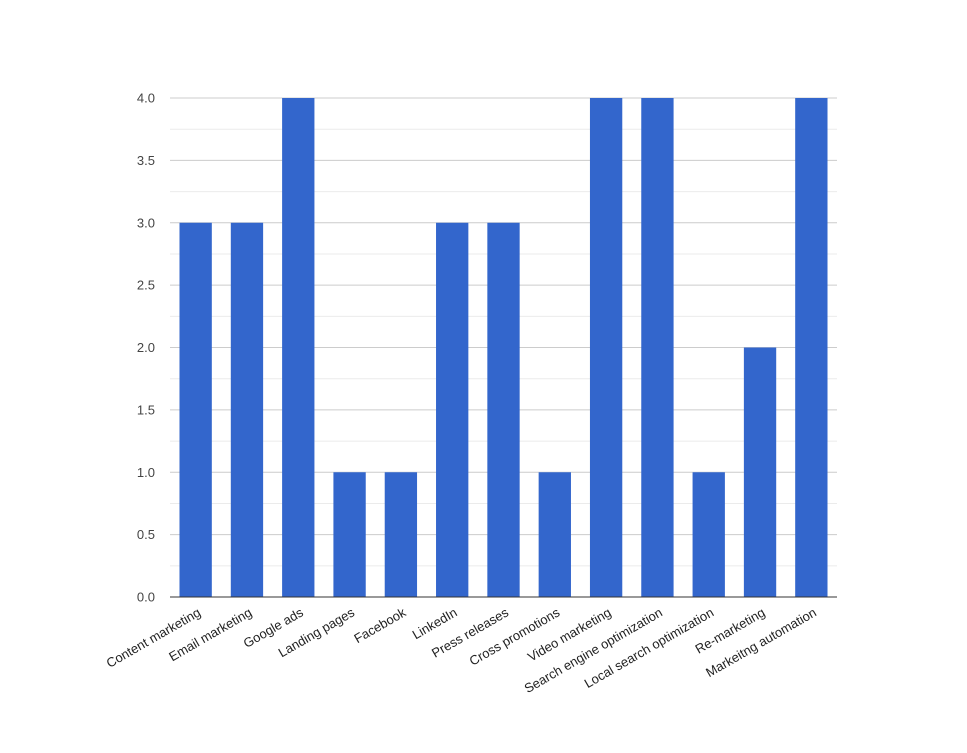 This screenshot has width=967, height=753. Describe the element at coordinates (146, 222) in the screenshot. I see `y-tick-label: 3.0` at that location.